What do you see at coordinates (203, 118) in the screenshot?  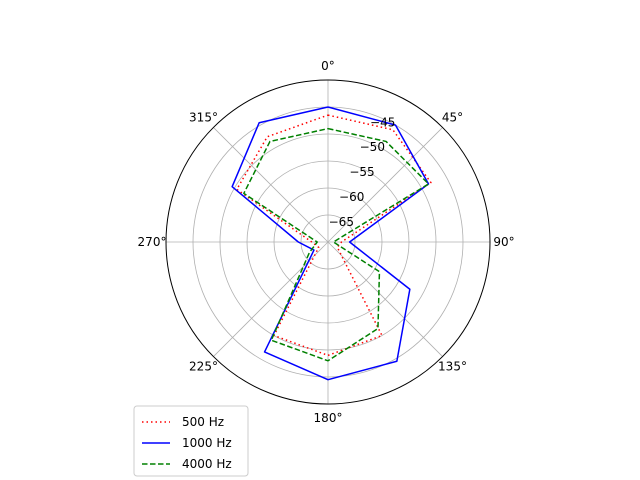 I see `theta-tick-label: 315°` at bounding box center [203, 118].